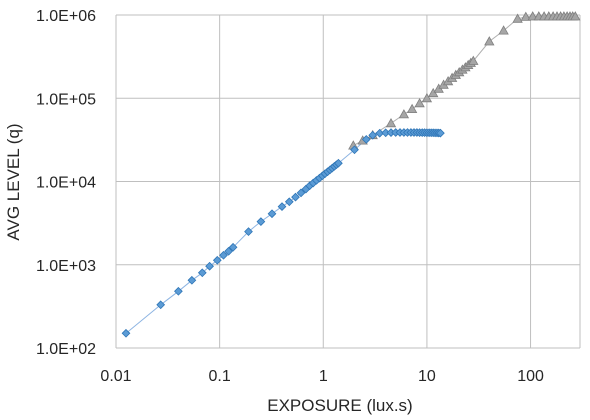 The image size is (590, 420). What do you see at coordinates (13, 181) in the screenshot?
I see `y-axis-title: AVG LEVEL (q)` at bounding box center [13, 181].